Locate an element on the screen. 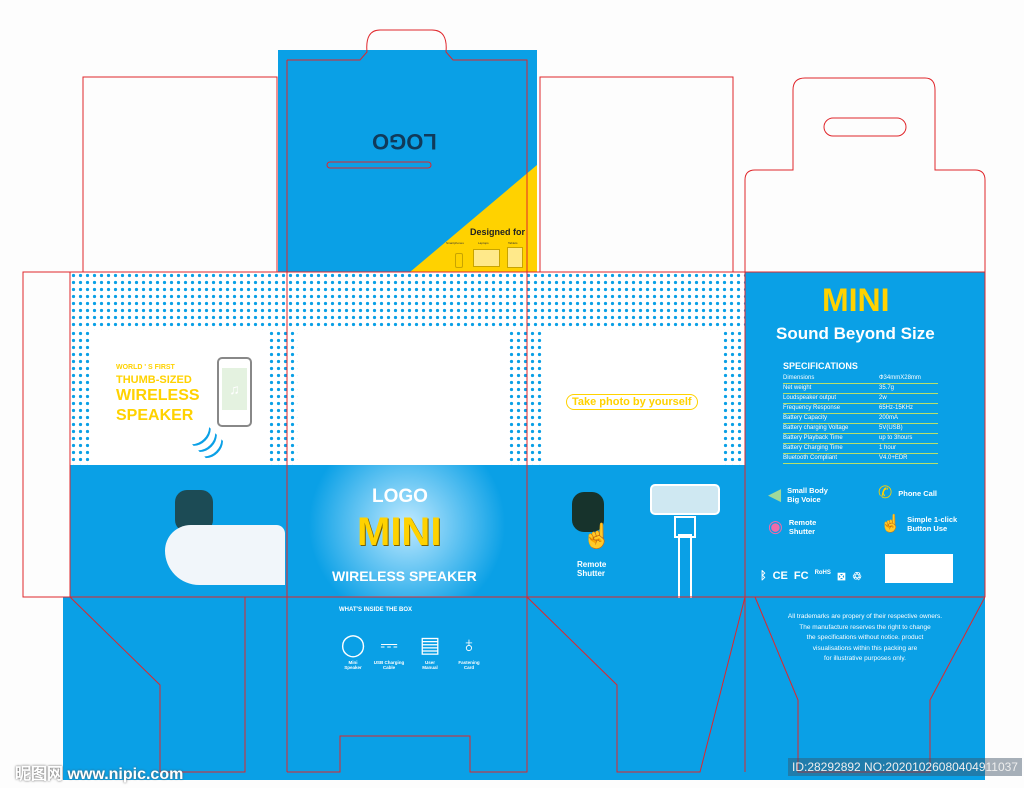  disclaimer-line: for illustrative purposes only. is located at coordinates (865, 658).